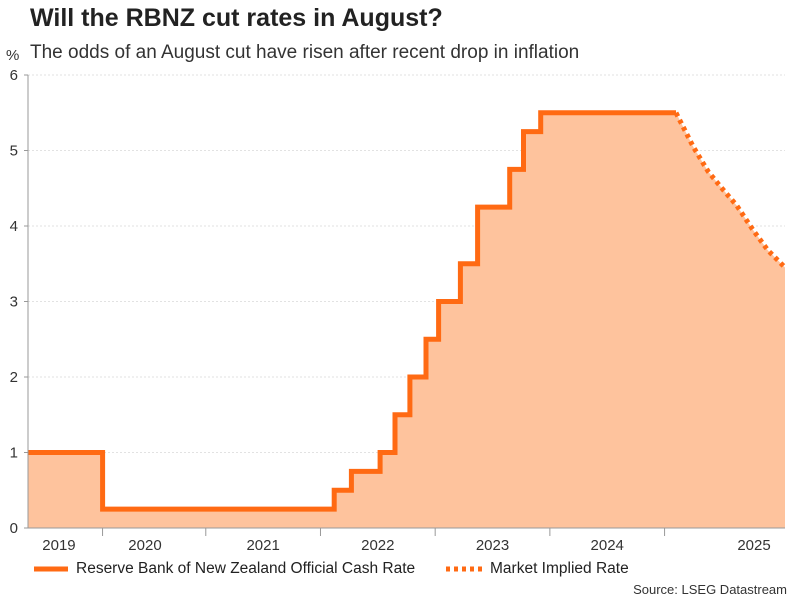 This screenshot has height=601, width=801. I want to click on y-tick-label: 5, so click(14, 151).